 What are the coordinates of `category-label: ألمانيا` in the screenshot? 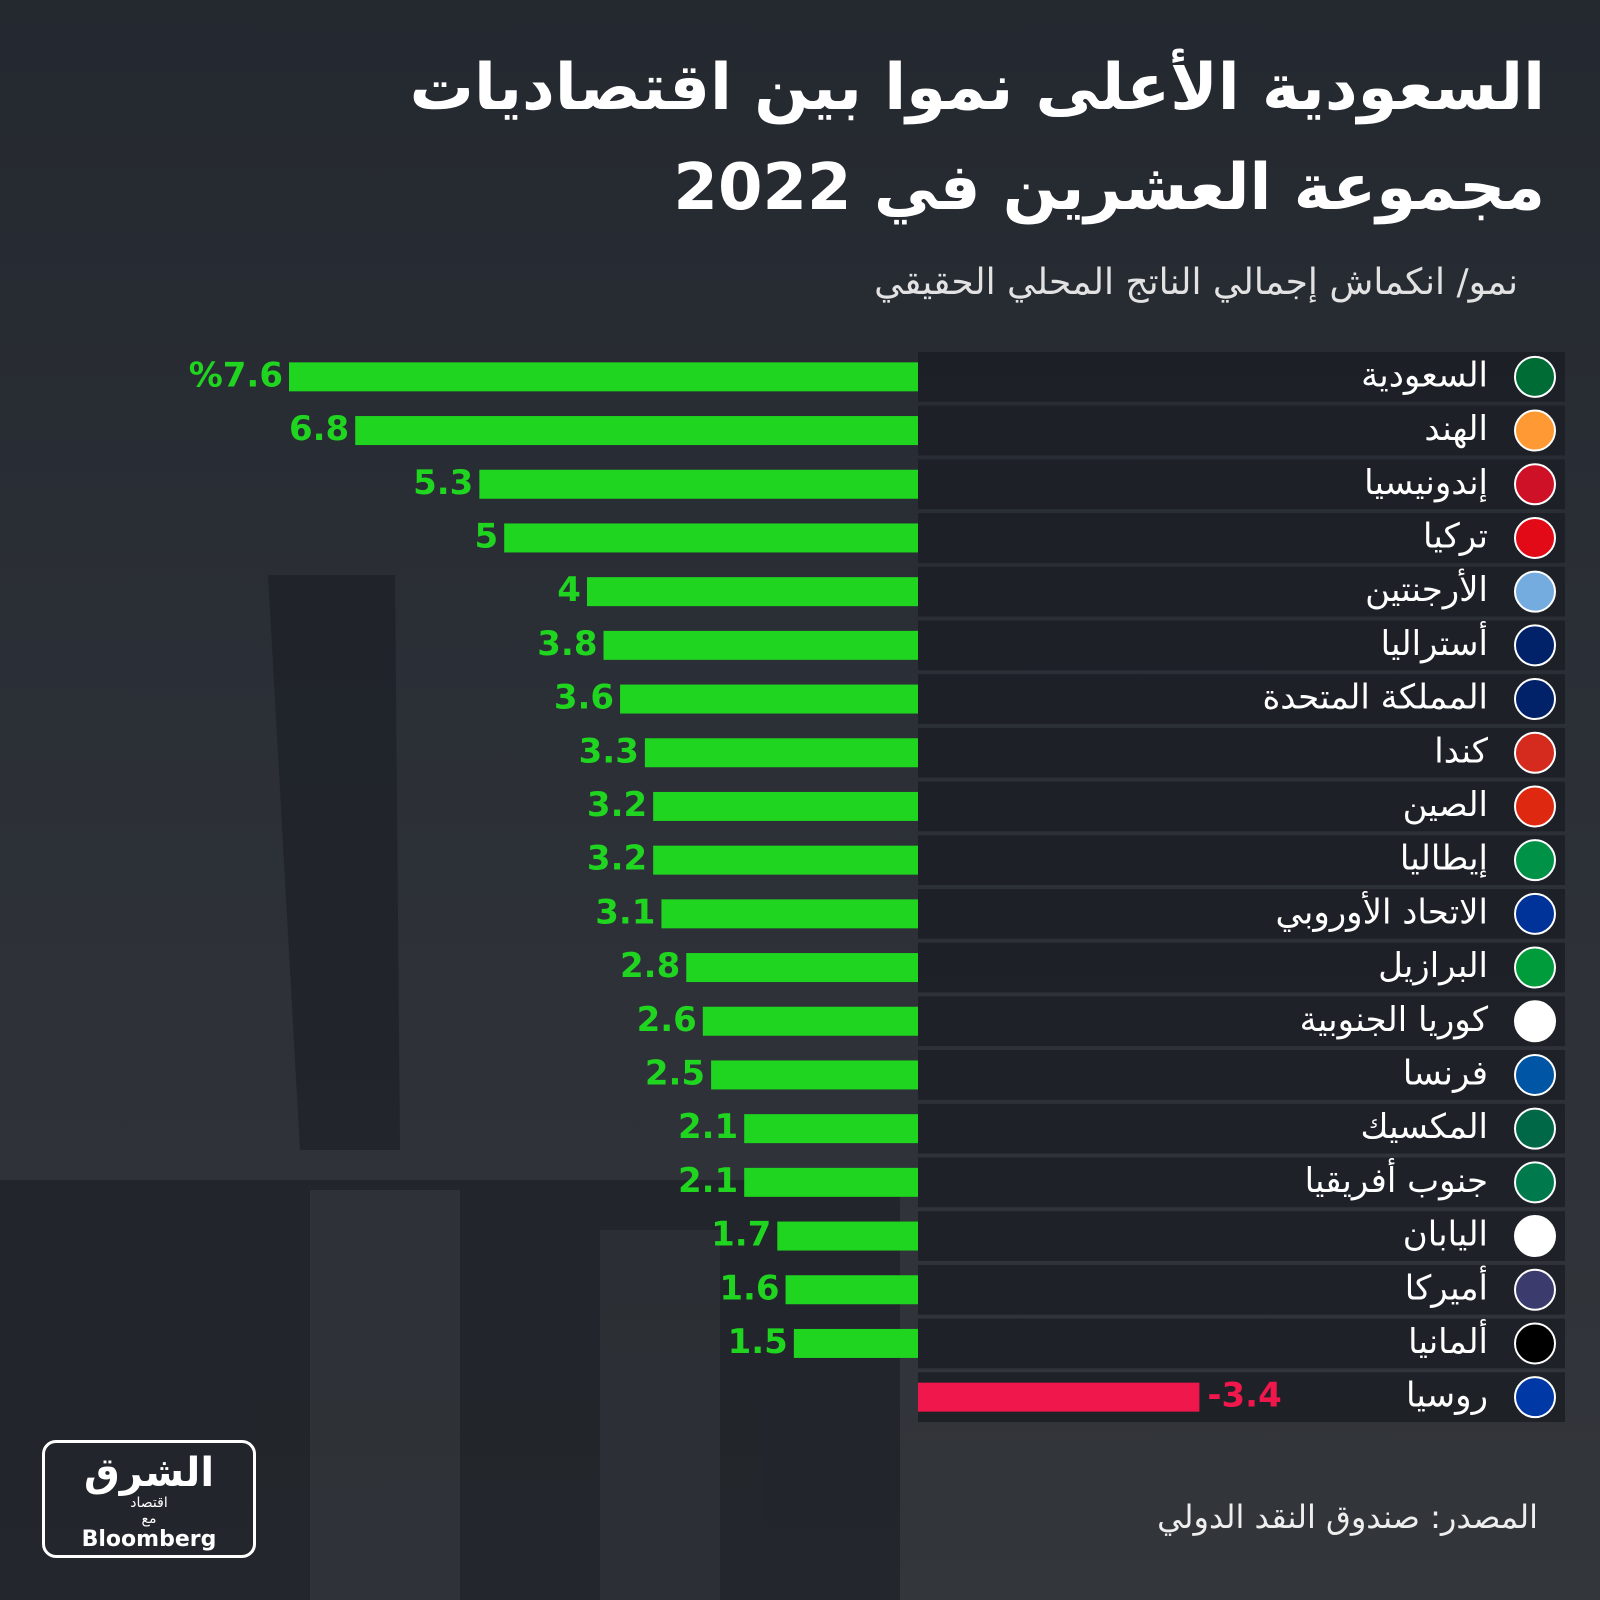 It's located at (1448, 1340).